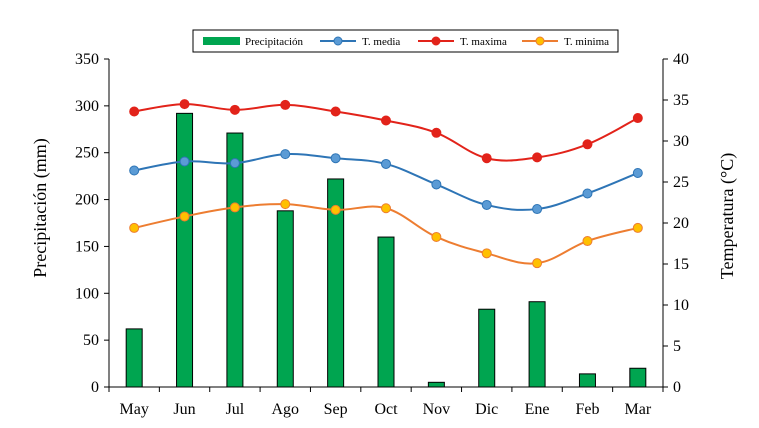  Describe the element at coordinates (285, 299) in the screenshot. I see `precipitation-bar-ago` at that location.